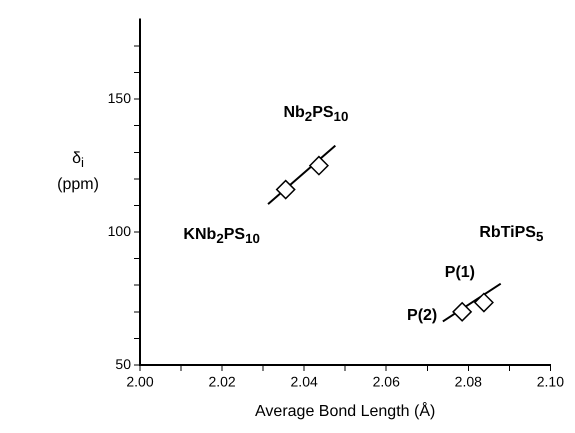 The height and width of the screenshot is (433, 575). Describe the element at coordinates (140, 381) in the screenshot. I see `x-tick-label: 2.00` at that location.